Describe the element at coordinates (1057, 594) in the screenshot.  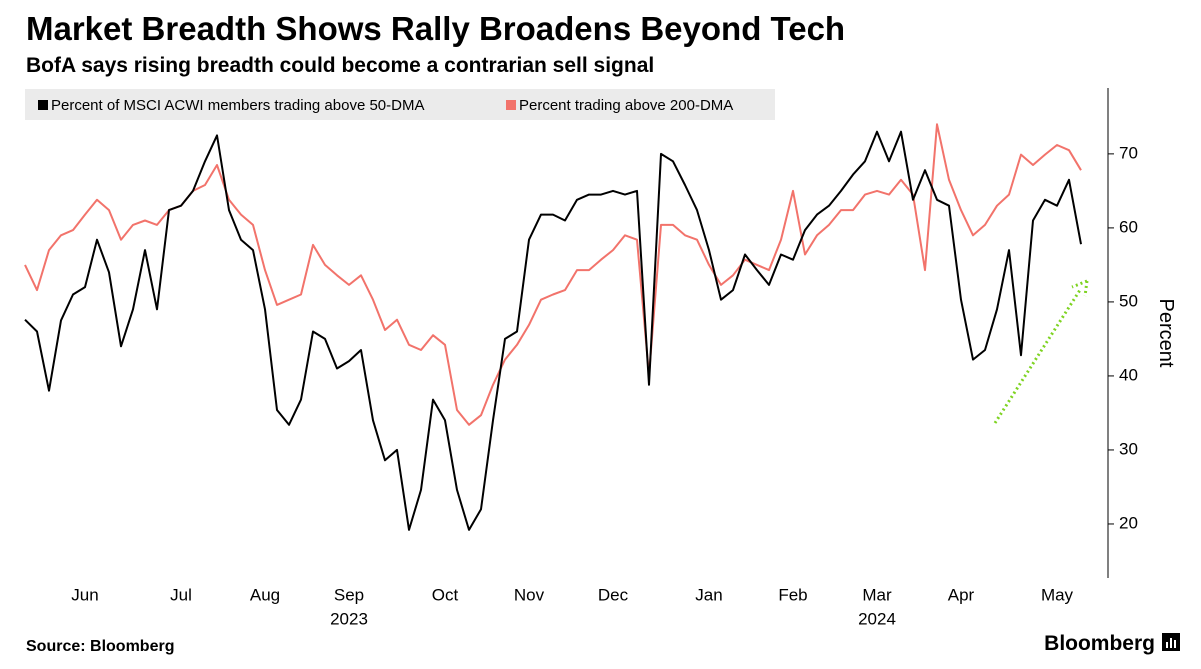
I see `x-tick-label: May` at that location.